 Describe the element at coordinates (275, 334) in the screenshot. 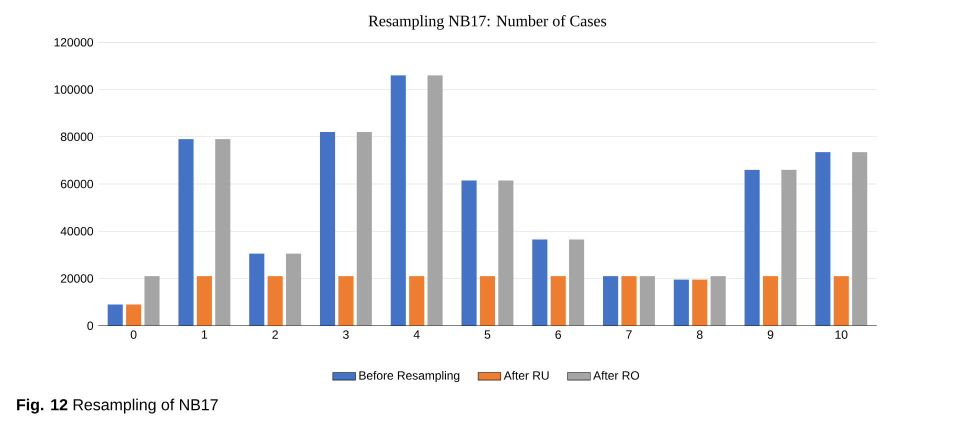

I see `x-tick-label: 2` at that location.